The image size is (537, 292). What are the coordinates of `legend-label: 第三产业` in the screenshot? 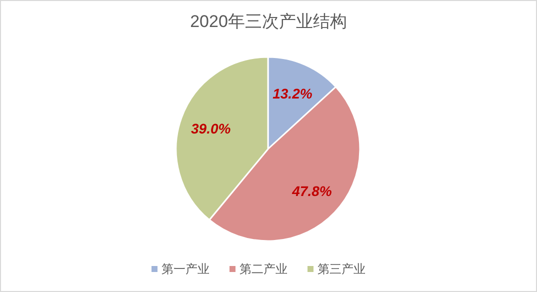 It's located at (342, 269).